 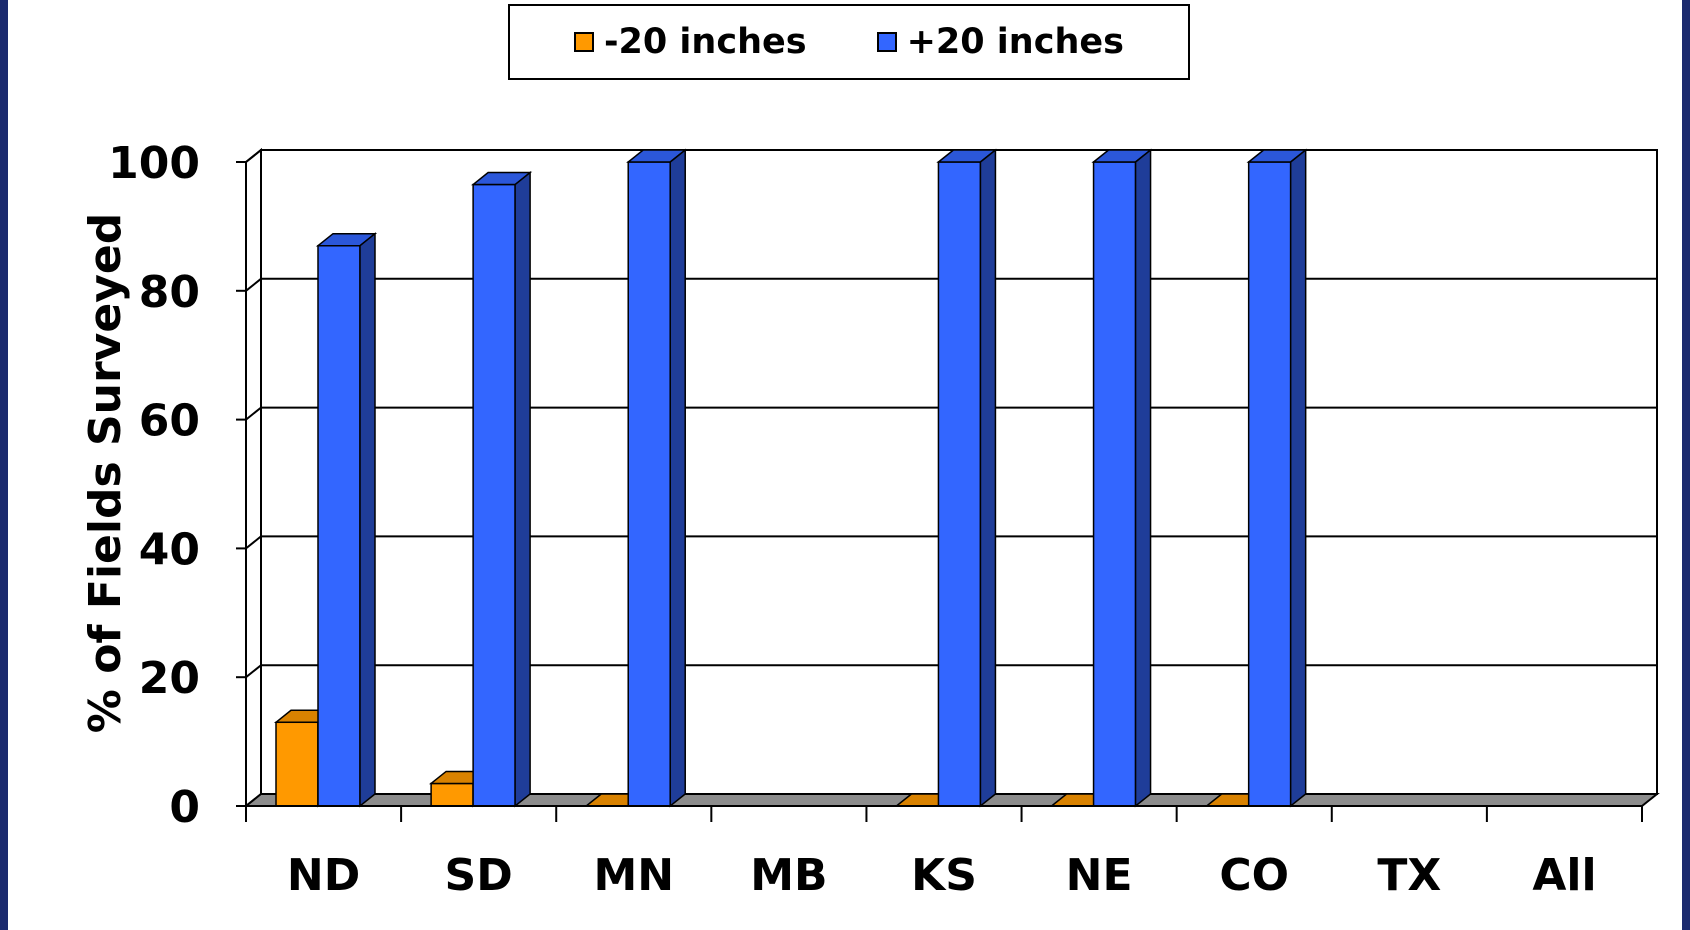 What do you see at coordinates (633, 875) in the screenshot?
I see `x-tick-label-mn: MN` at bounding box center [633, 875].